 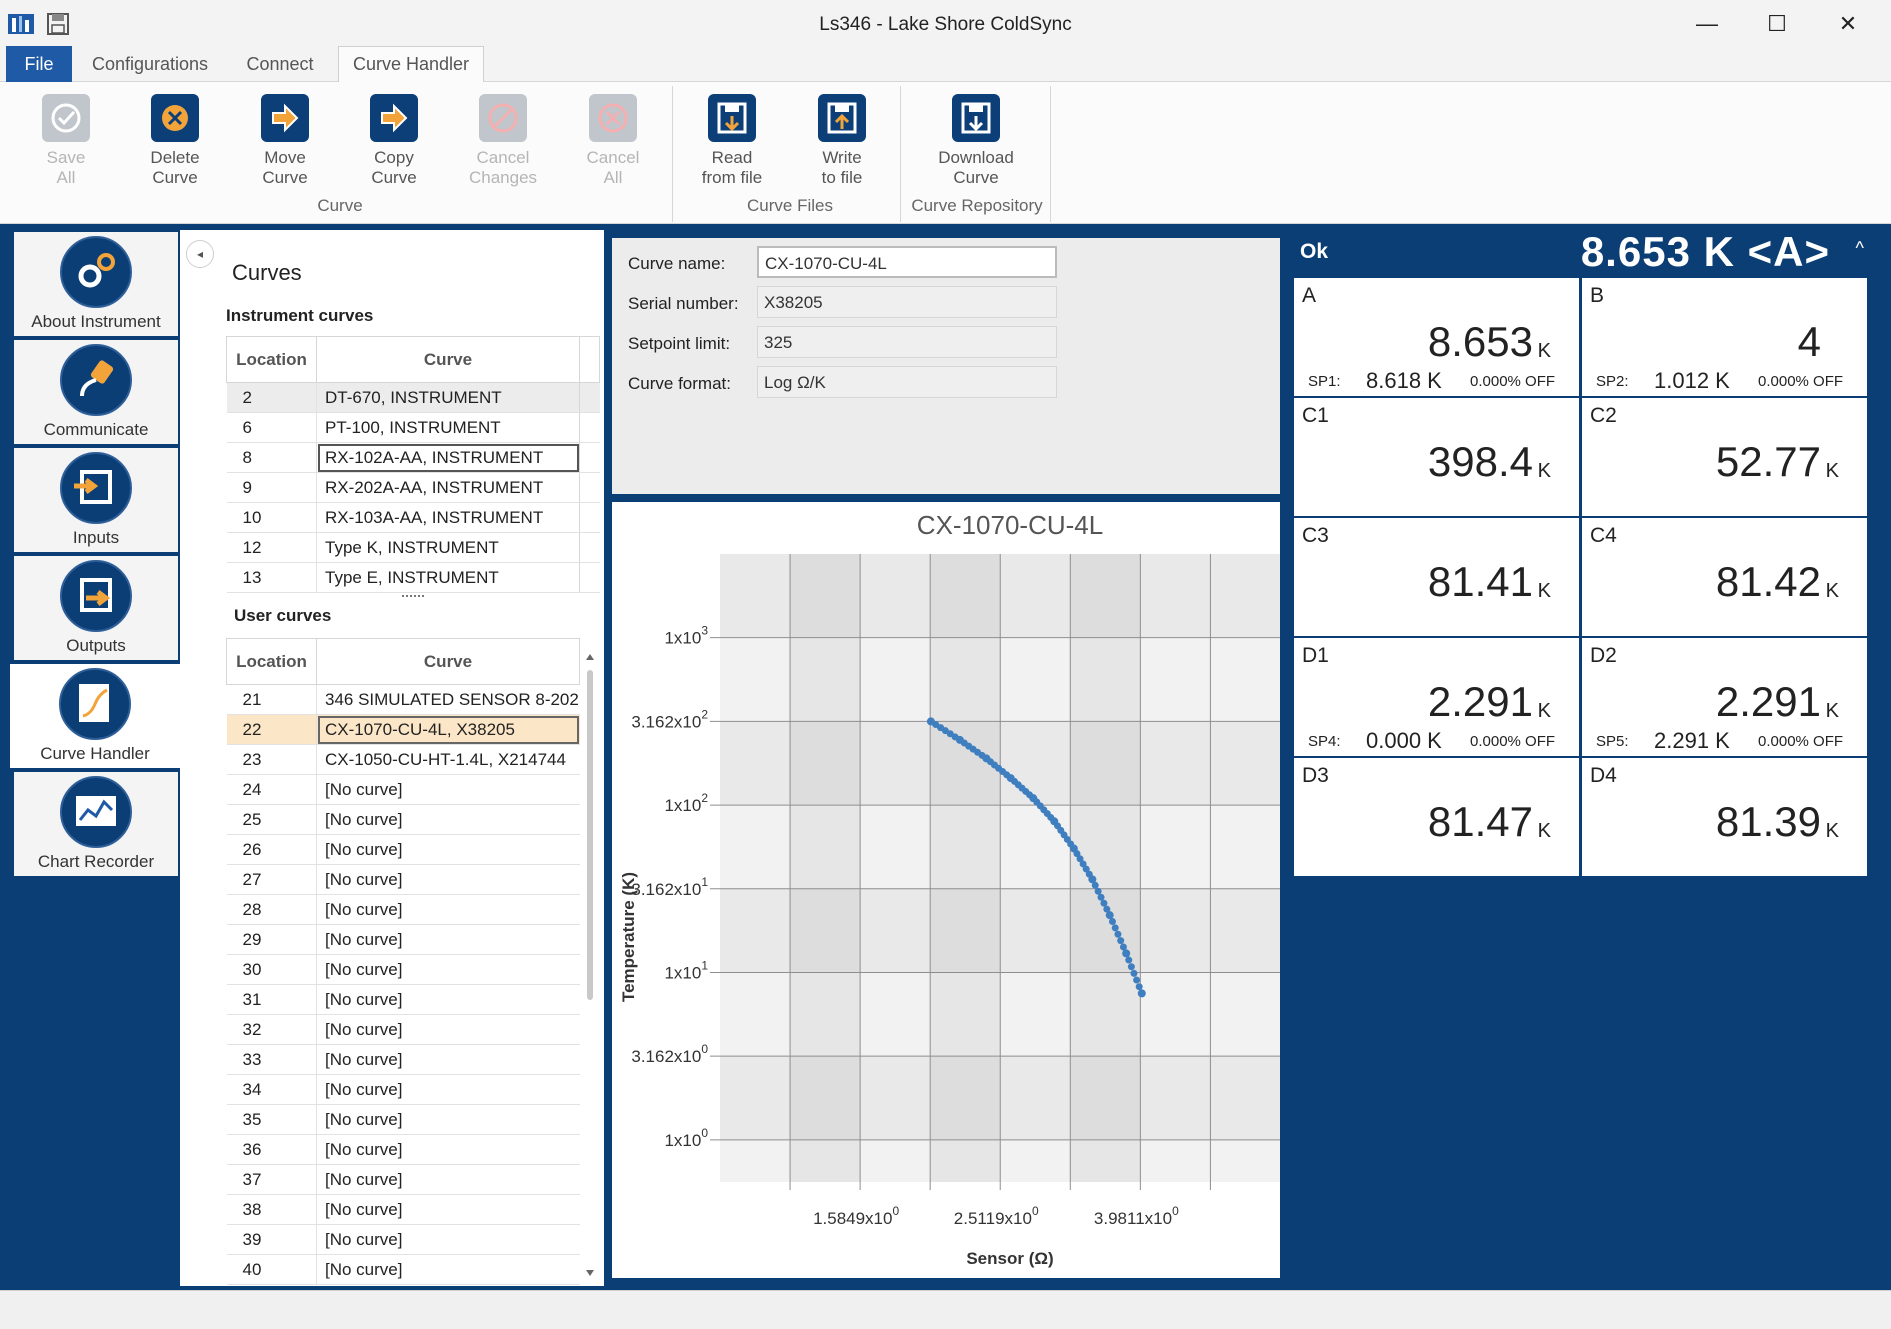 I want to click on curve-format-field: Log Ω/K, so click(x=907, y=382).